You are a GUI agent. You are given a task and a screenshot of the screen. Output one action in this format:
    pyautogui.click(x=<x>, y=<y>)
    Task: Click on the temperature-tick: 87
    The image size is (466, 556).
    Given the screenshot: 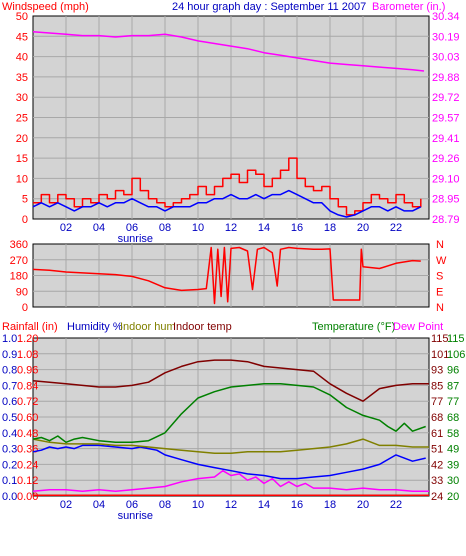 What is the action you would take?
    pyautogui.click(x=453, y=386)
    